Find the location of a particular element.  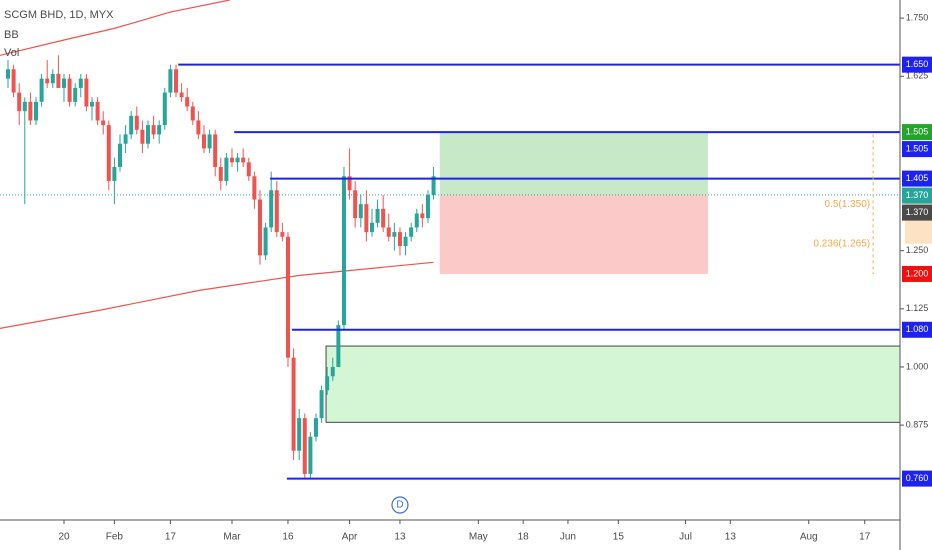

demand-zone is located at coordinates (613, 384).